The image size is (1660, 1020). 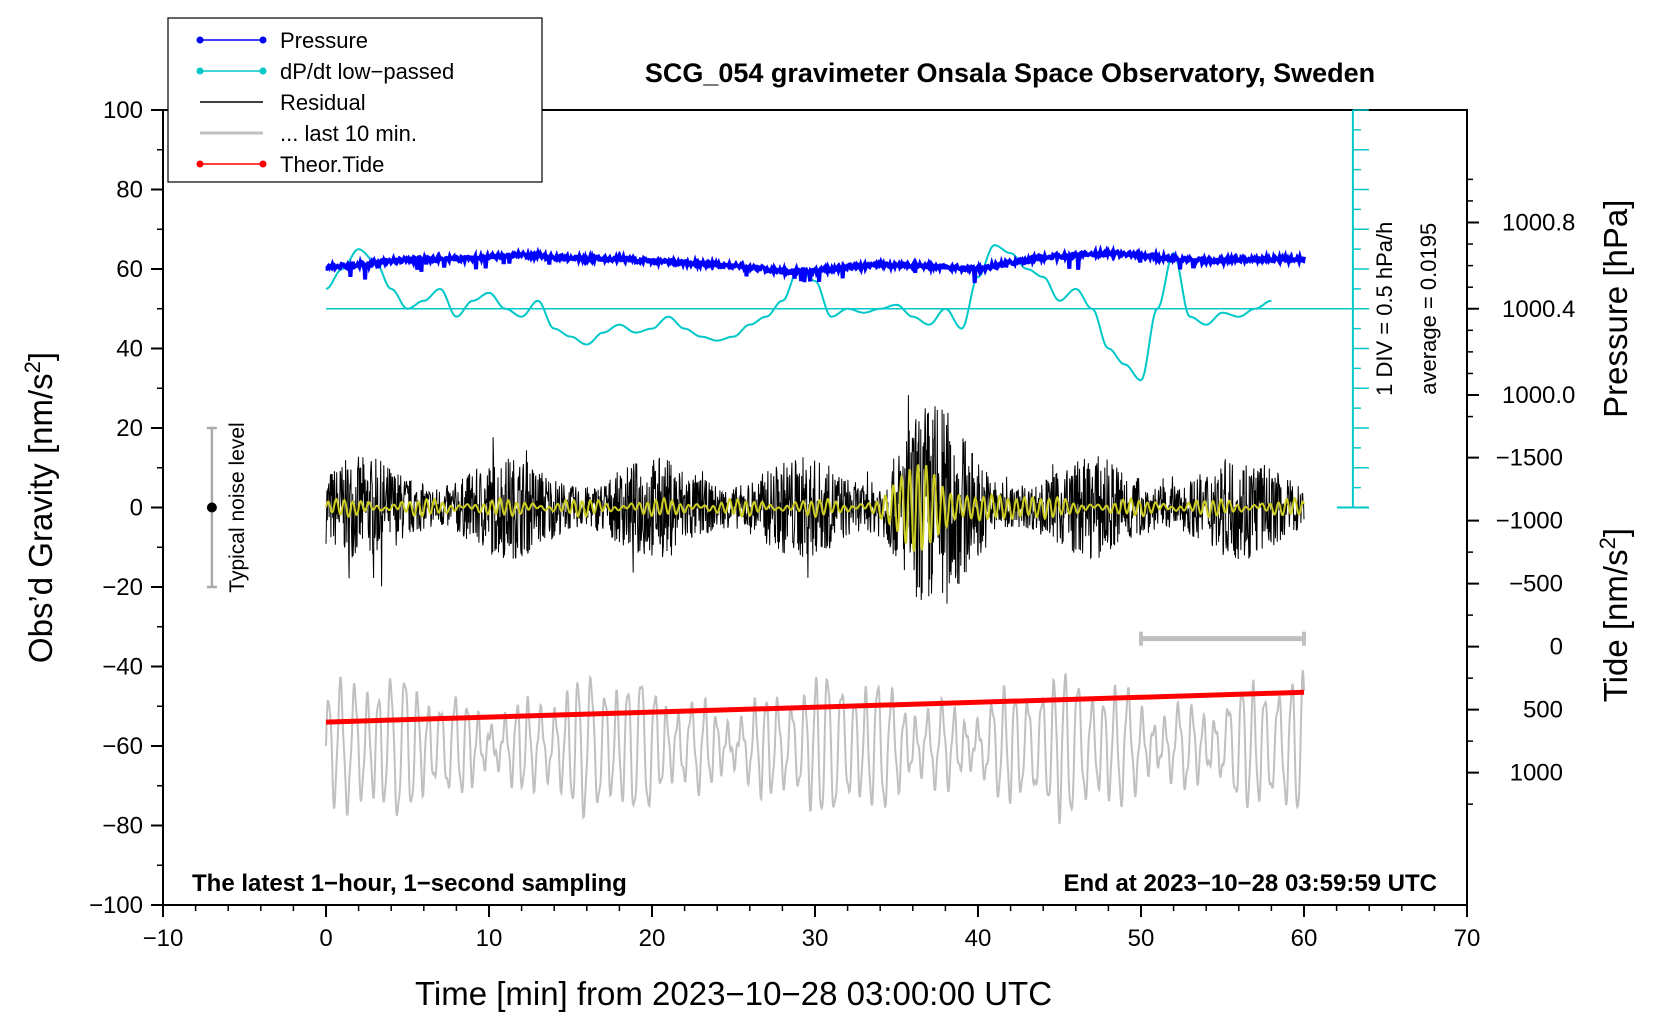 What do you see at coordinates (1529, 521) in the screenshot?
I see `tide-tick-label: −1000` at bounding box center [1529, 521].